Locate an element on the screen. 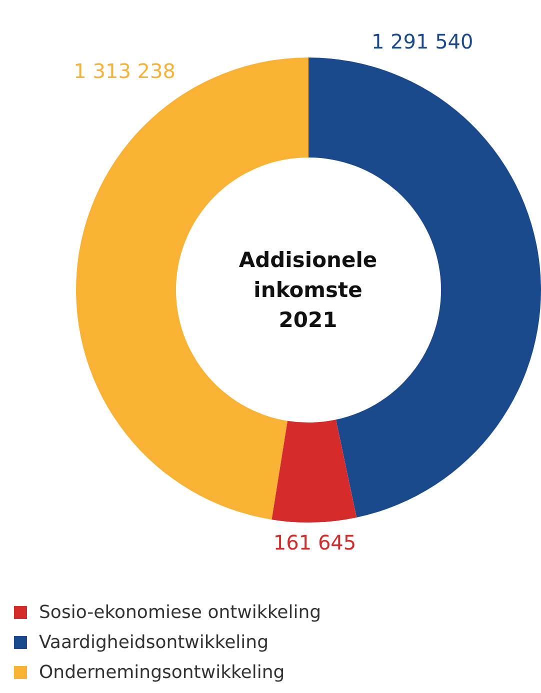 Image resolution: width=541 pixels, height=693 pixels. text: Addisionele inkomste 2021 is located at coordinates (308, 290).